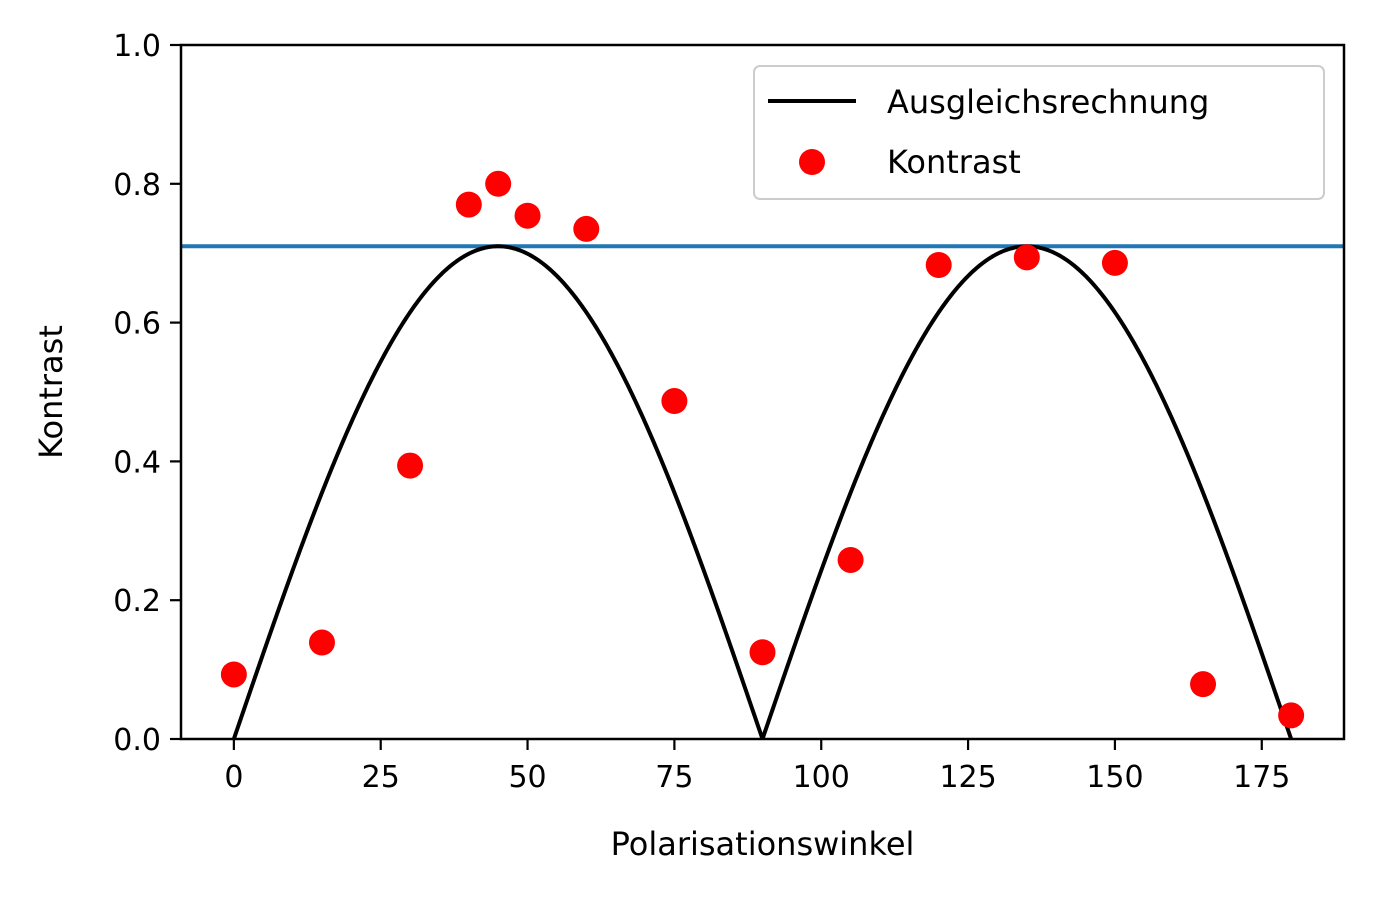 The image size is (1378, 899). I want to click on legend-label-data: Kontrast, so click(954, 162).